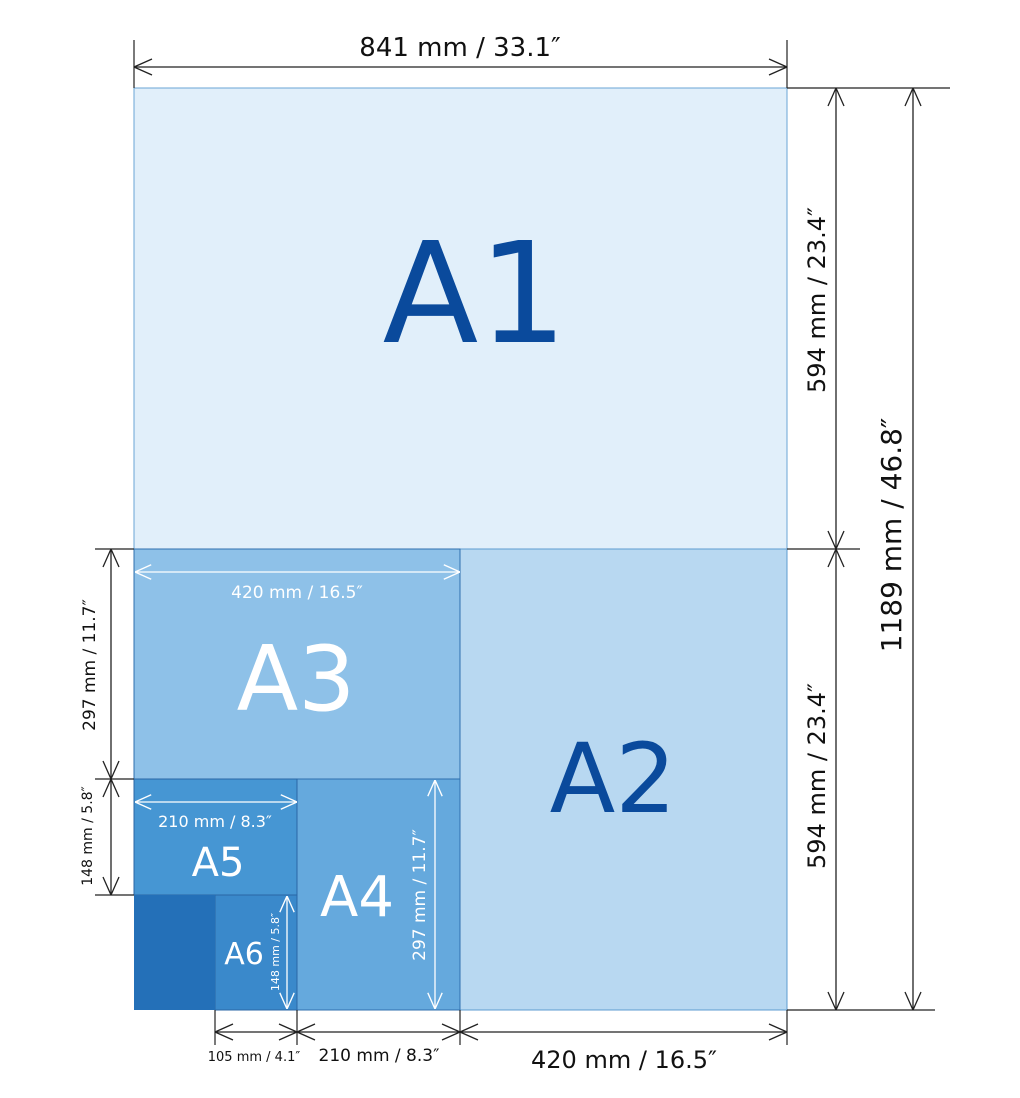 The height and width of the screenshot is (1098, 1020). I want to click on dim-a0-height: 1189 mm / 46.8″, so click(891, 535).